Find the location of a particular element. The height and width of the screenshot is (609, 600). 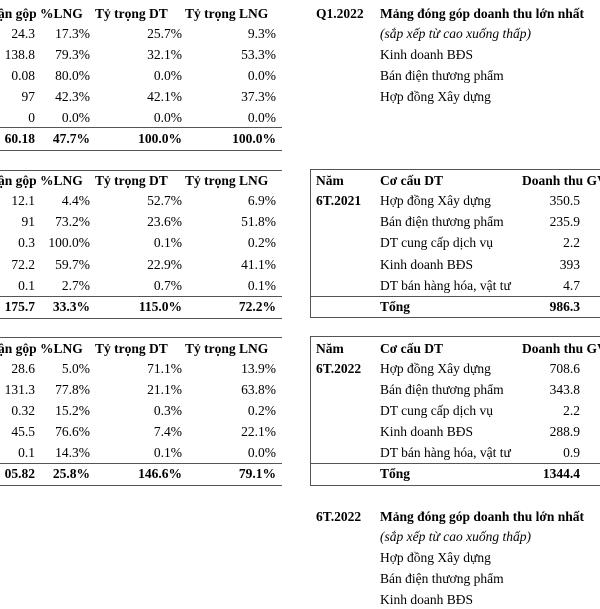

cell: 22.1% is located at coordinates (258, 431).